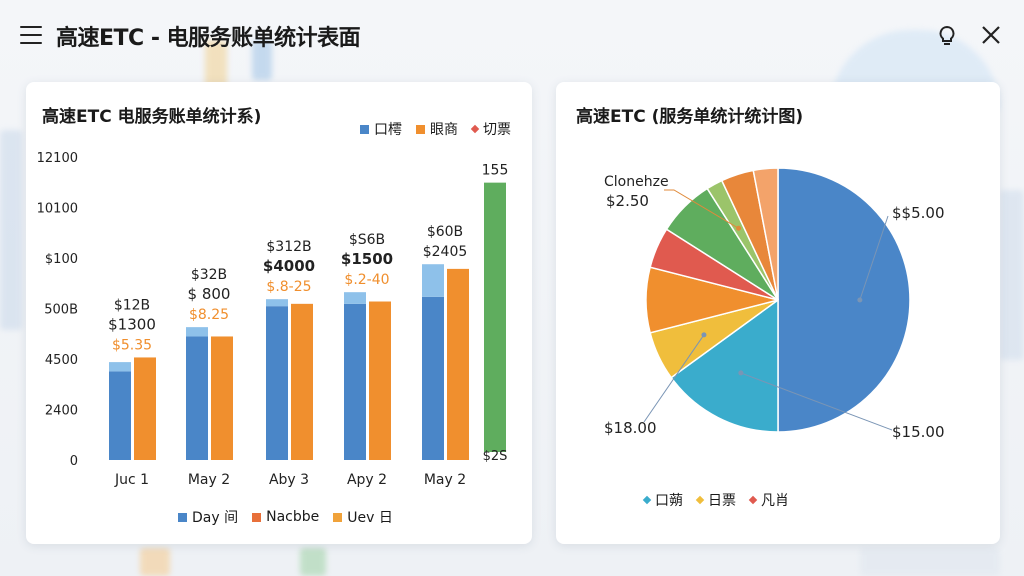 Image resolution: width=1024 pixels, height=576 pixels. What do you see at coordinates (209, 294) in the screenshot?
I see `bar-data-label: $ 800` at bounding box center [209, 294].